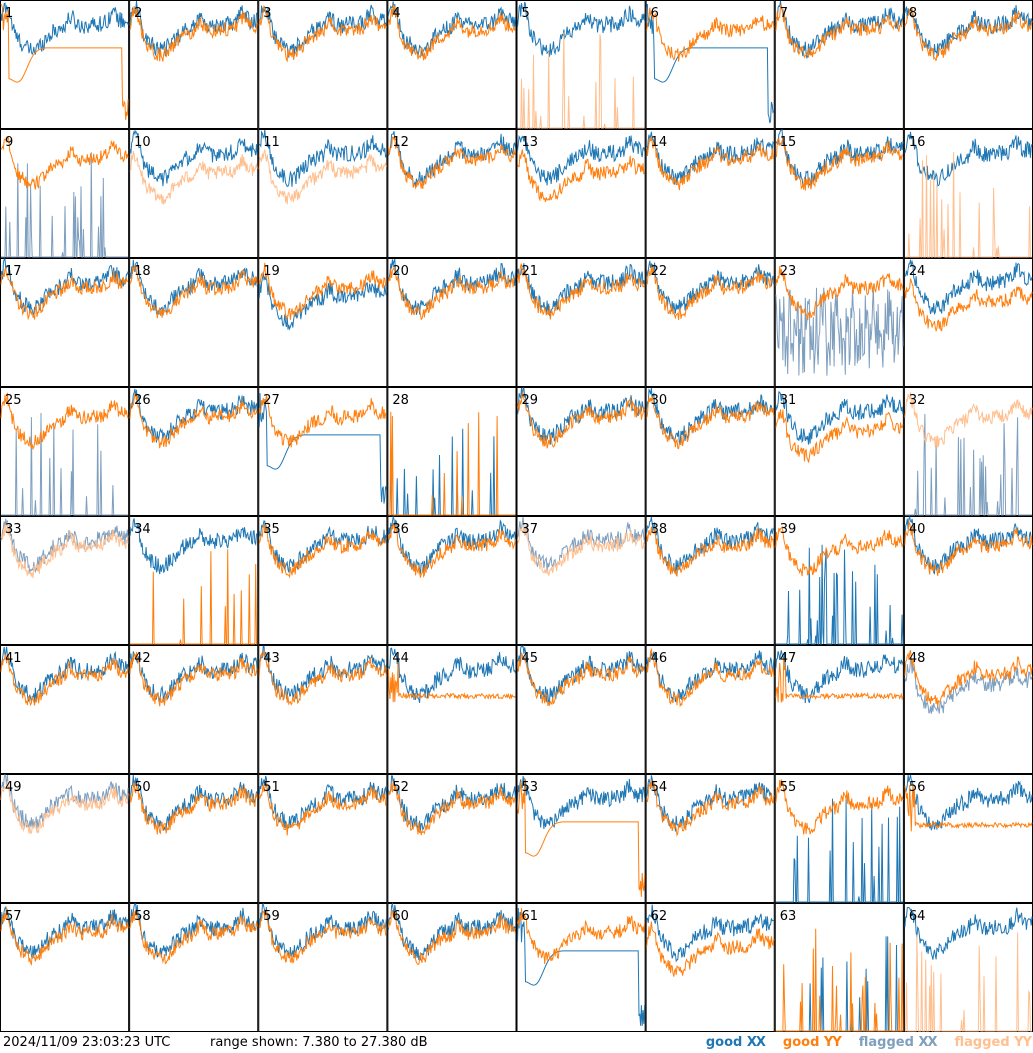  Describe the element at coordinates (812, 1042) in the screenshot. I see `legend-good-yy: good YY` at that location.